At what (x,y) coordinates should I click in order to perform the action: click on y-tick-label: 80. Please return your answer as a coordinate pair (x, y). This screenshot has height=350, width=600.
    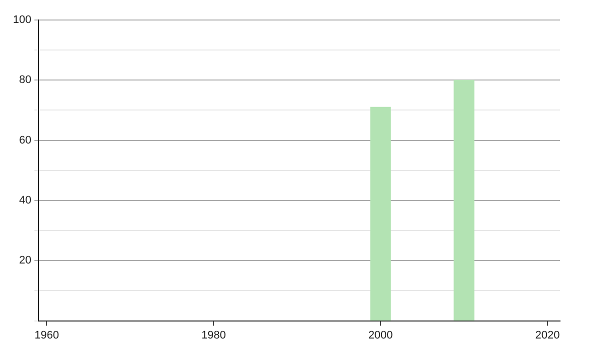
    Looking at the image, I should click on (25, 80).